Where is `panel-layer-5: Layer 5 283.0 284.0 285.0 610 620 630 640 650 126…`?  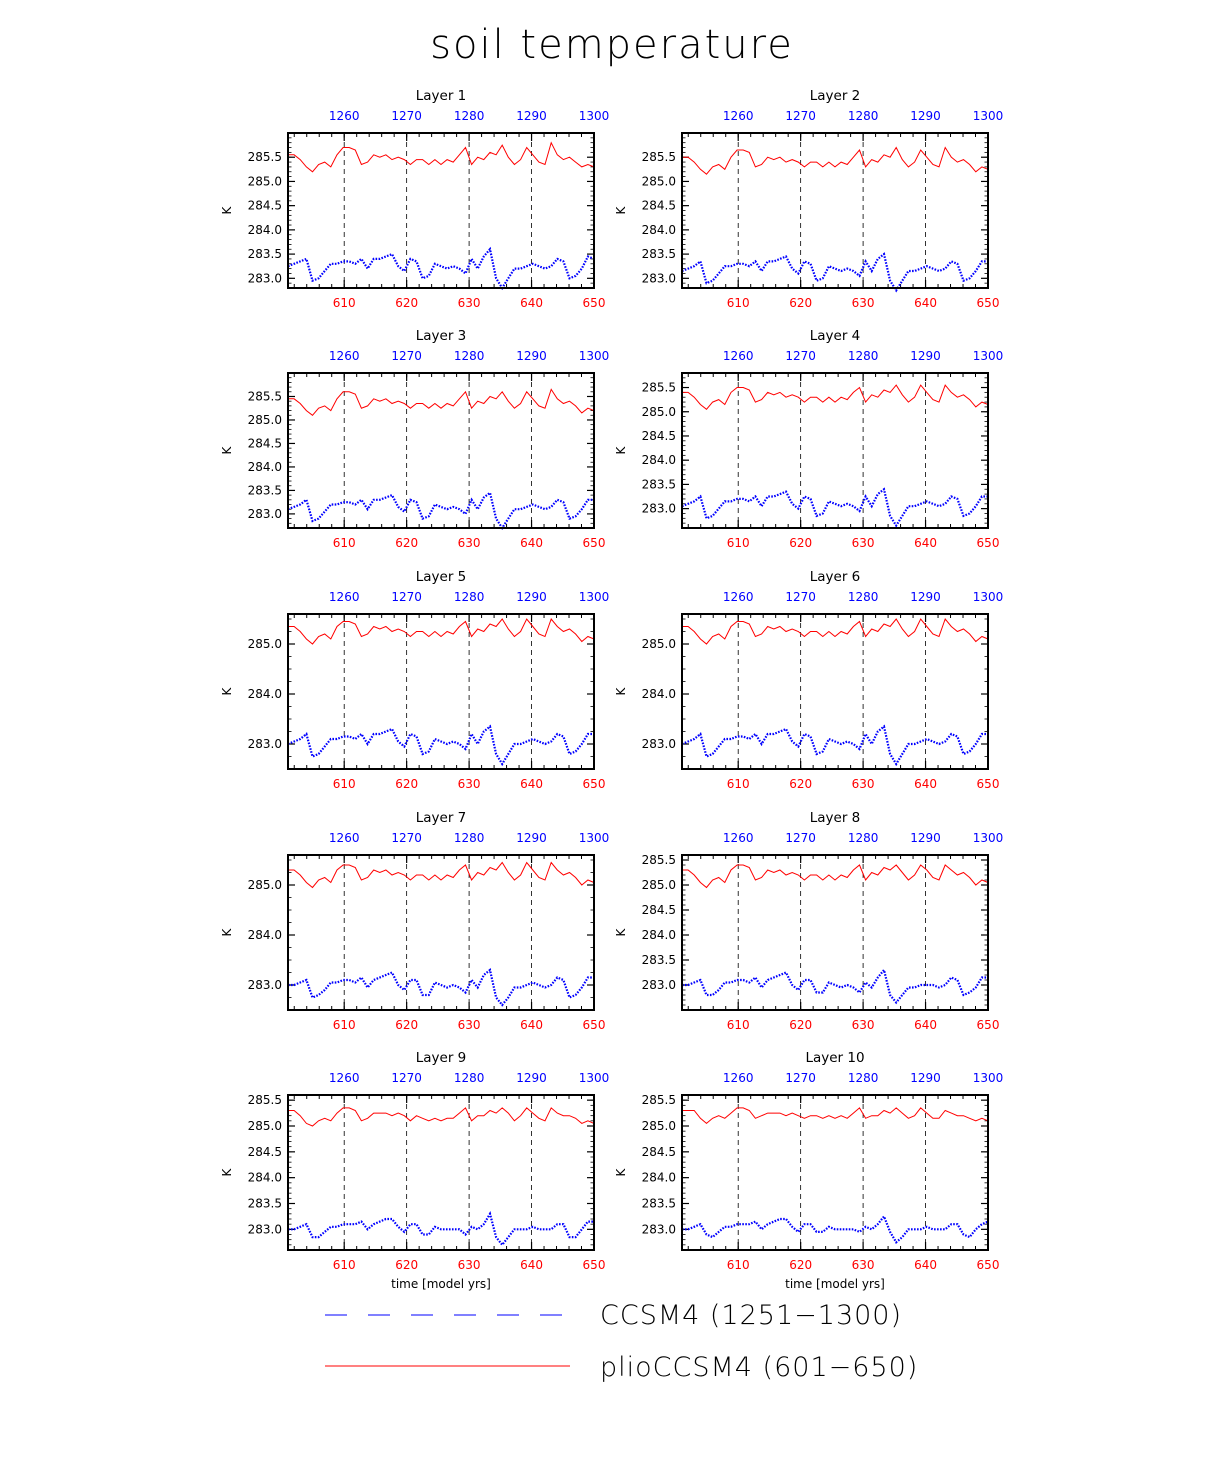
panel-layer-5: Layer 5 283.0 284.0 285.0 610 620 630 640 650 126… is located at coordinates (414, 680).